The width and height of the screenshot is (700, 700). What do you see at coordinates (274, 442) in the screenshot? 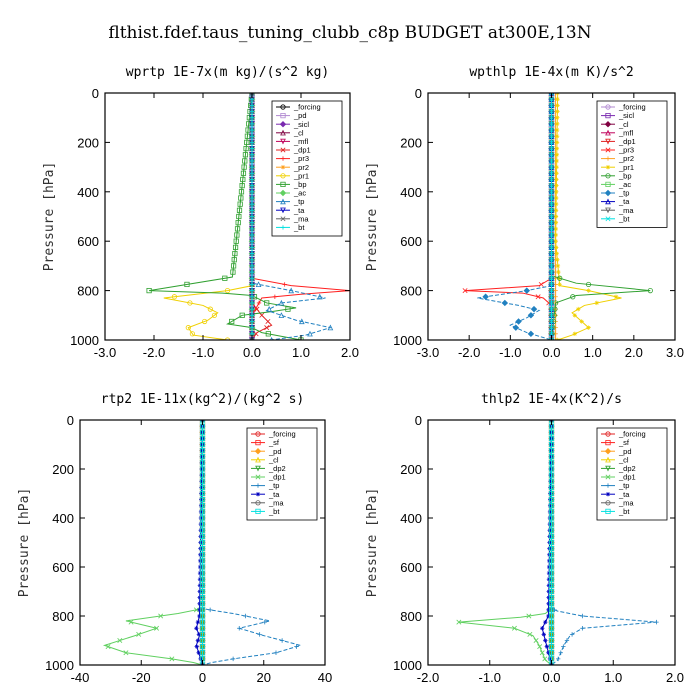
I see `legend-label: _sf` at bounding box center [274, 442].